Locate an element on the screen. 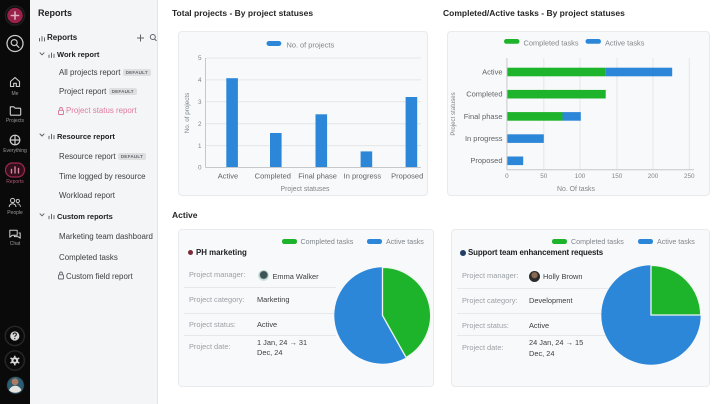 The image size is (720, 404). svg-text: 4 is located at coordinates (200, 80).